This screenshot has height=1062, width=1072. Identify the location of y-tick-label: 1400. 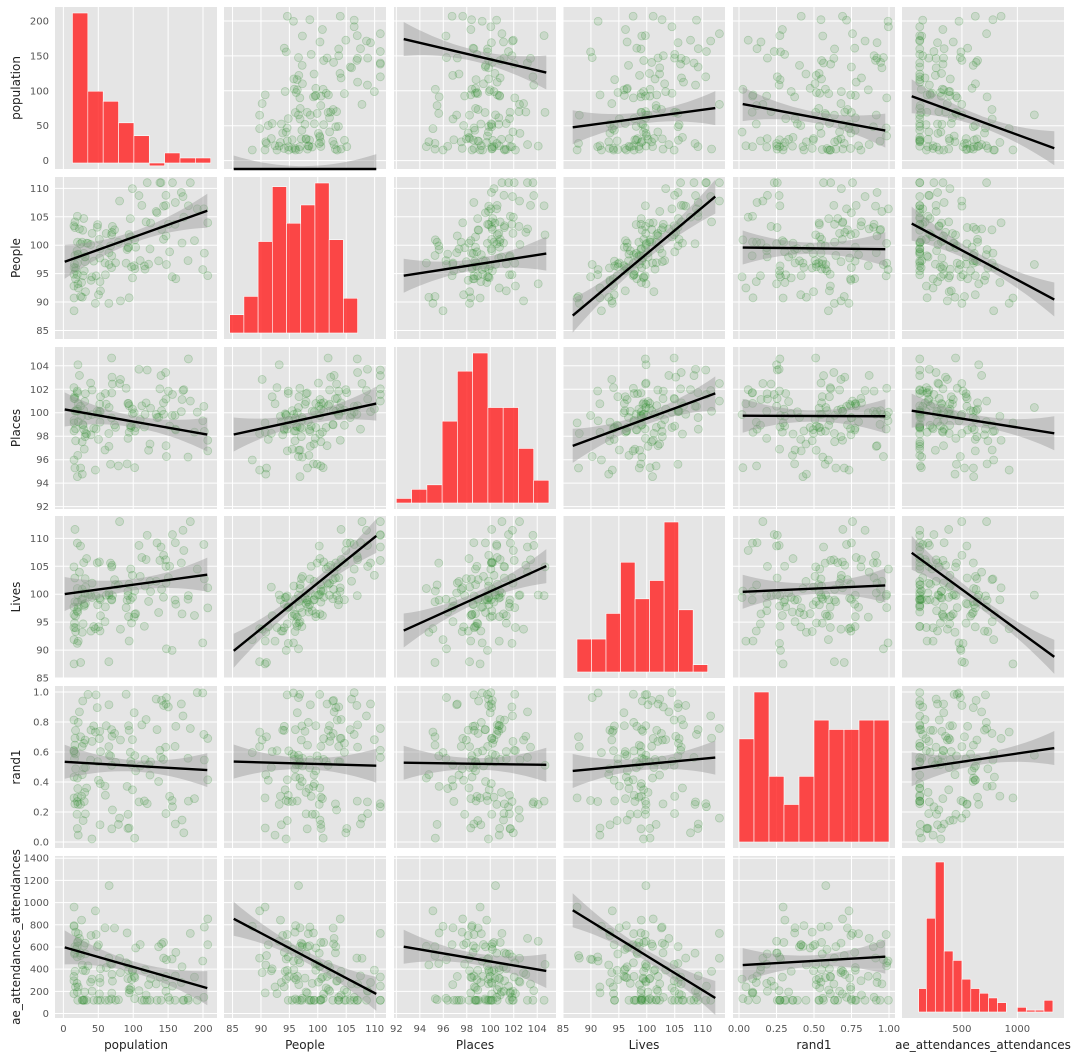
(36, 859).